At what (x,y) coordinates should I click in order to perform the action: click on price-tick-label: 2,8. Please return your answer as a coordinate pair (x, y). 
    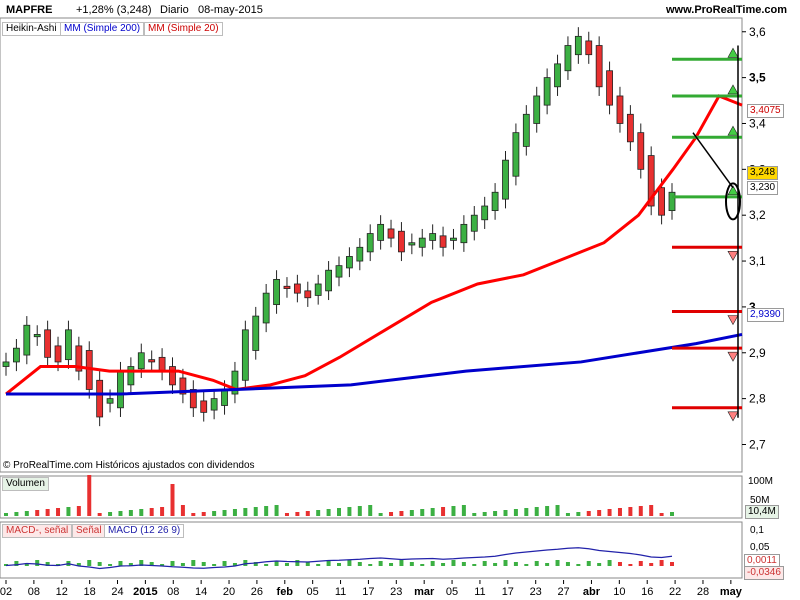
    Looking at the image, I should click on (757, 399).